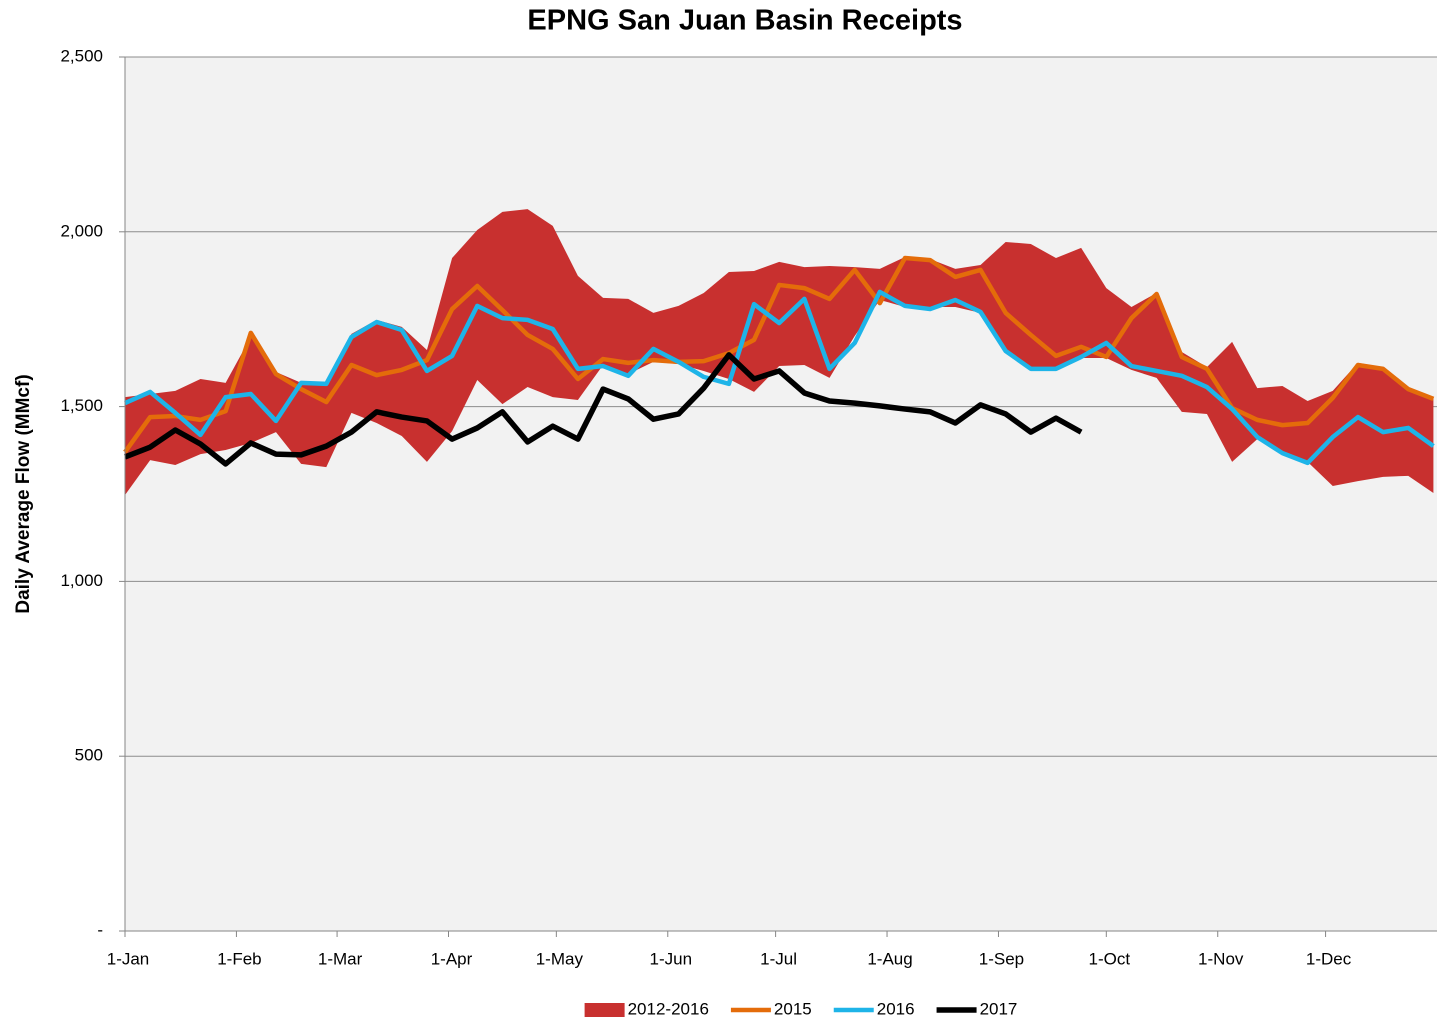  What do you see at coordinates (23, 493) in the screenshot?
I see `y-axis-title: Daily Average Flow (MMcf)` at bounding box center [23, 493].